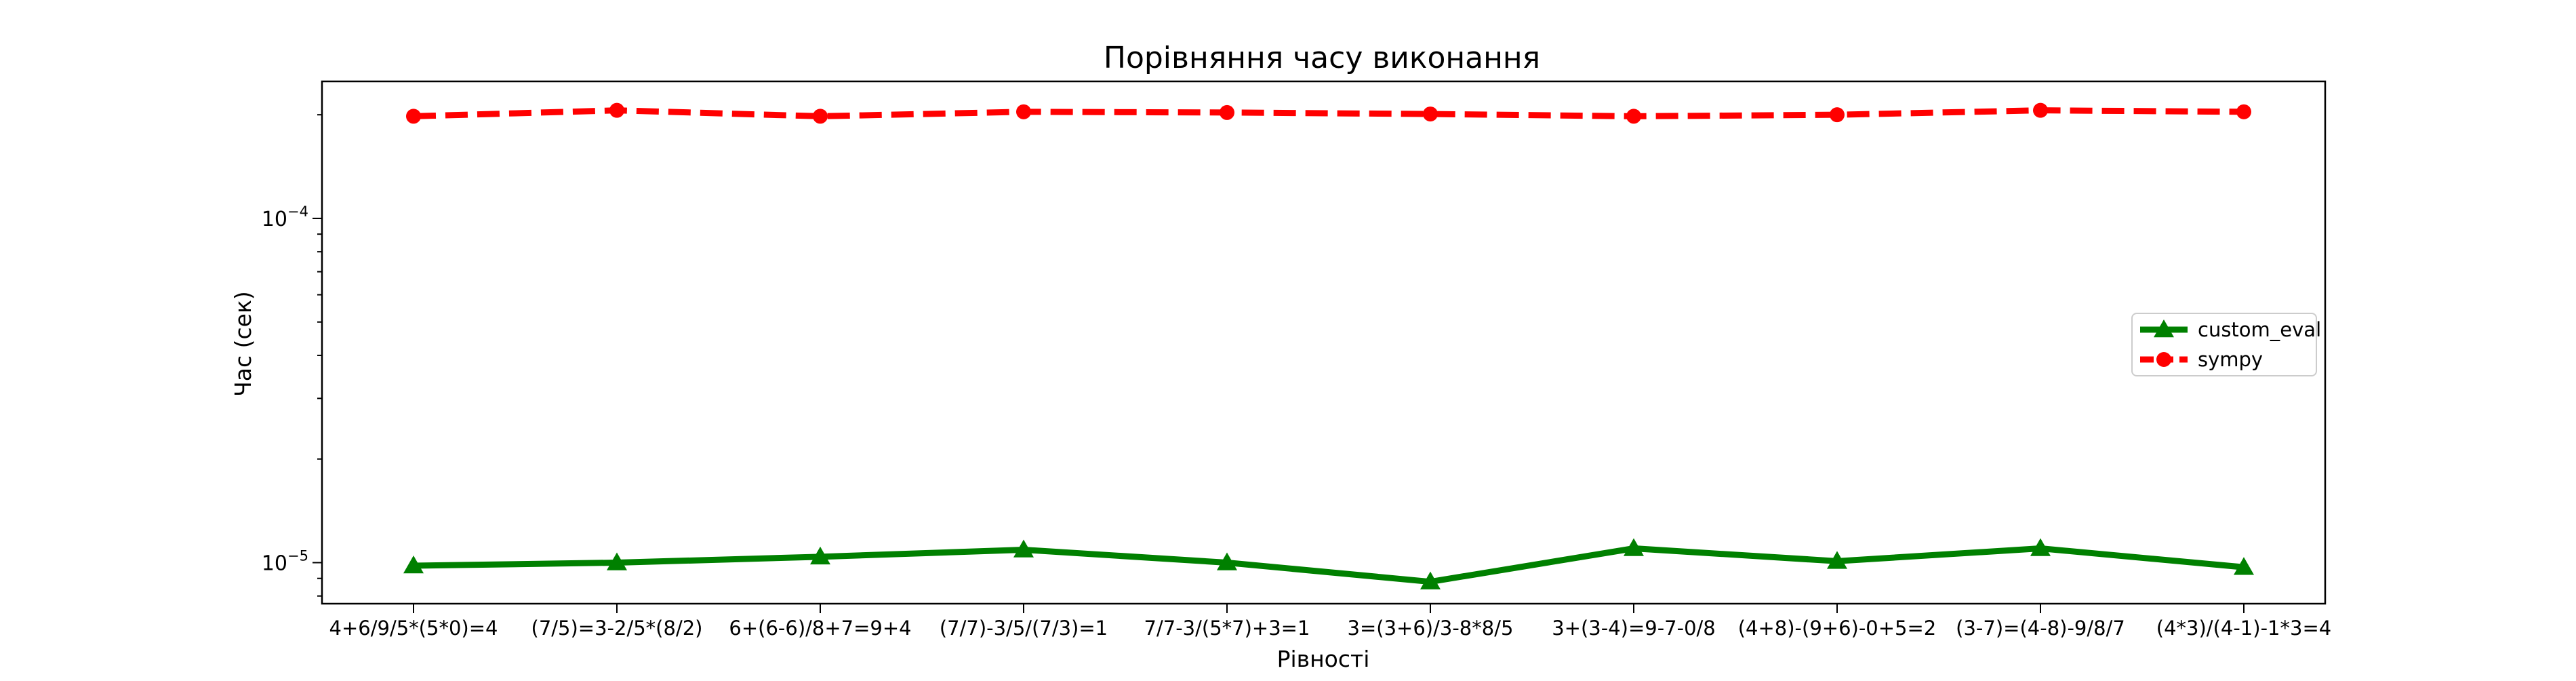 The height and width of the screenshot is (681, 2576). Describe the element at coordinates (2243, 628) in the screenshot. I see `x-tick-label: (4*3)/(4-1)-1*3=4` at that location.